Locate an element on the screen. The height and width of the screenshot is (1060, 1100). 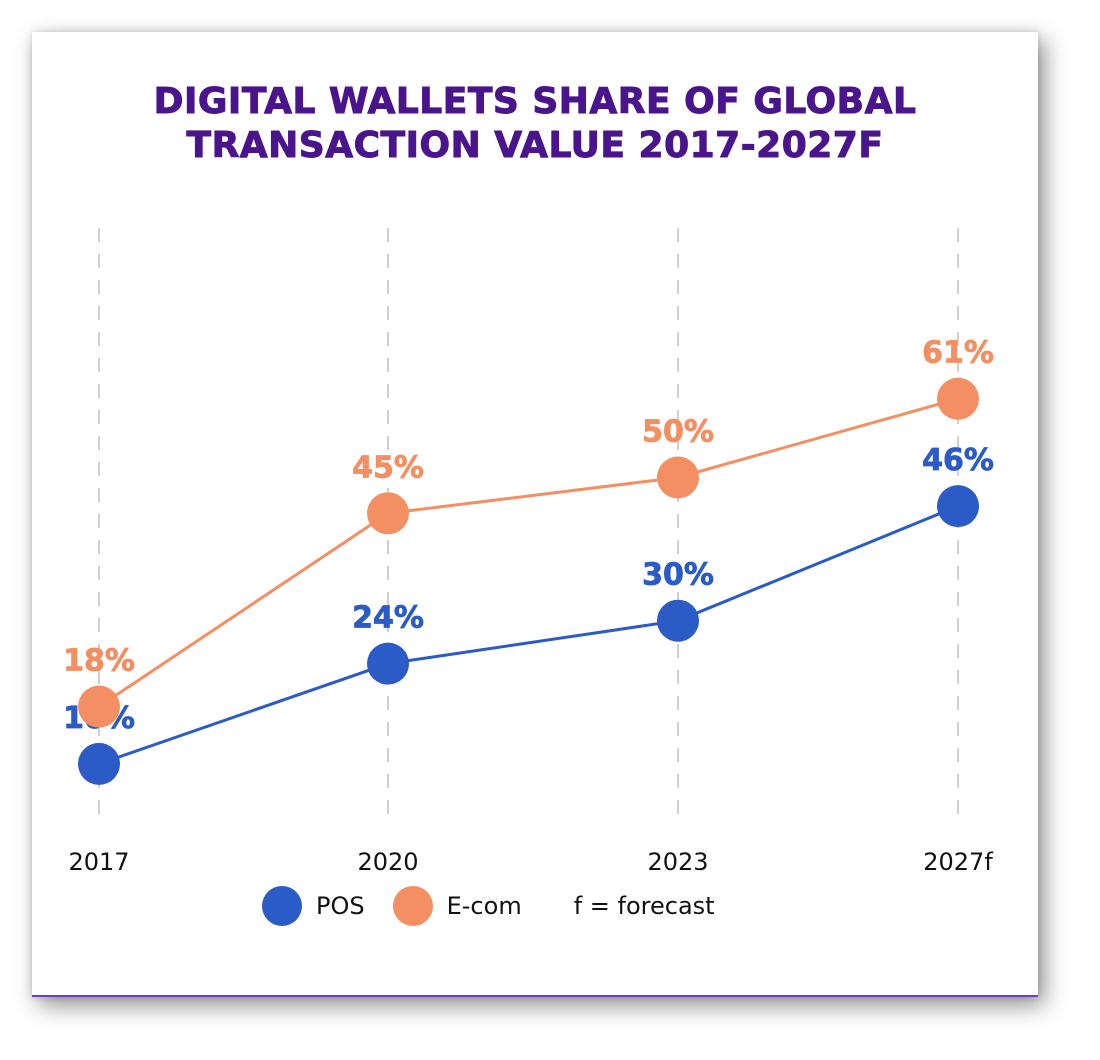
x-tick-label-0: 2017 is located at coordinates (98, 862).